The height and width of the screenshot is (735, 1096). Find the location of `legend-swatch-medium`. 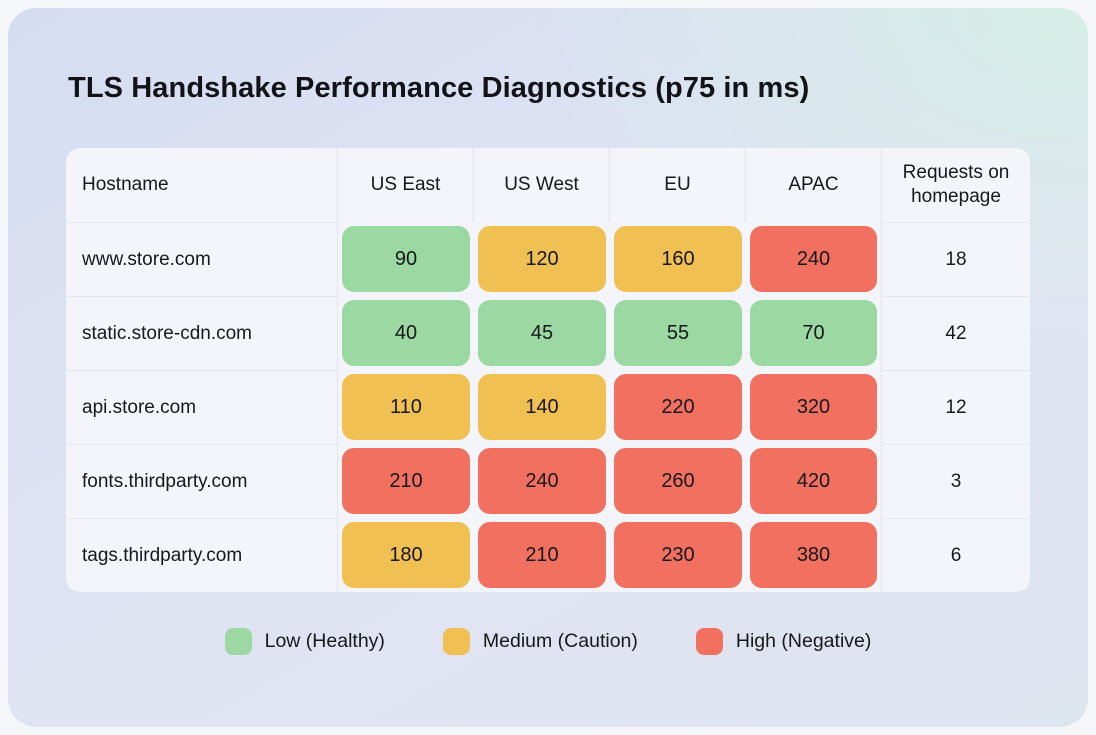

legend-swatch-medium is located at coordinates (456, 641).